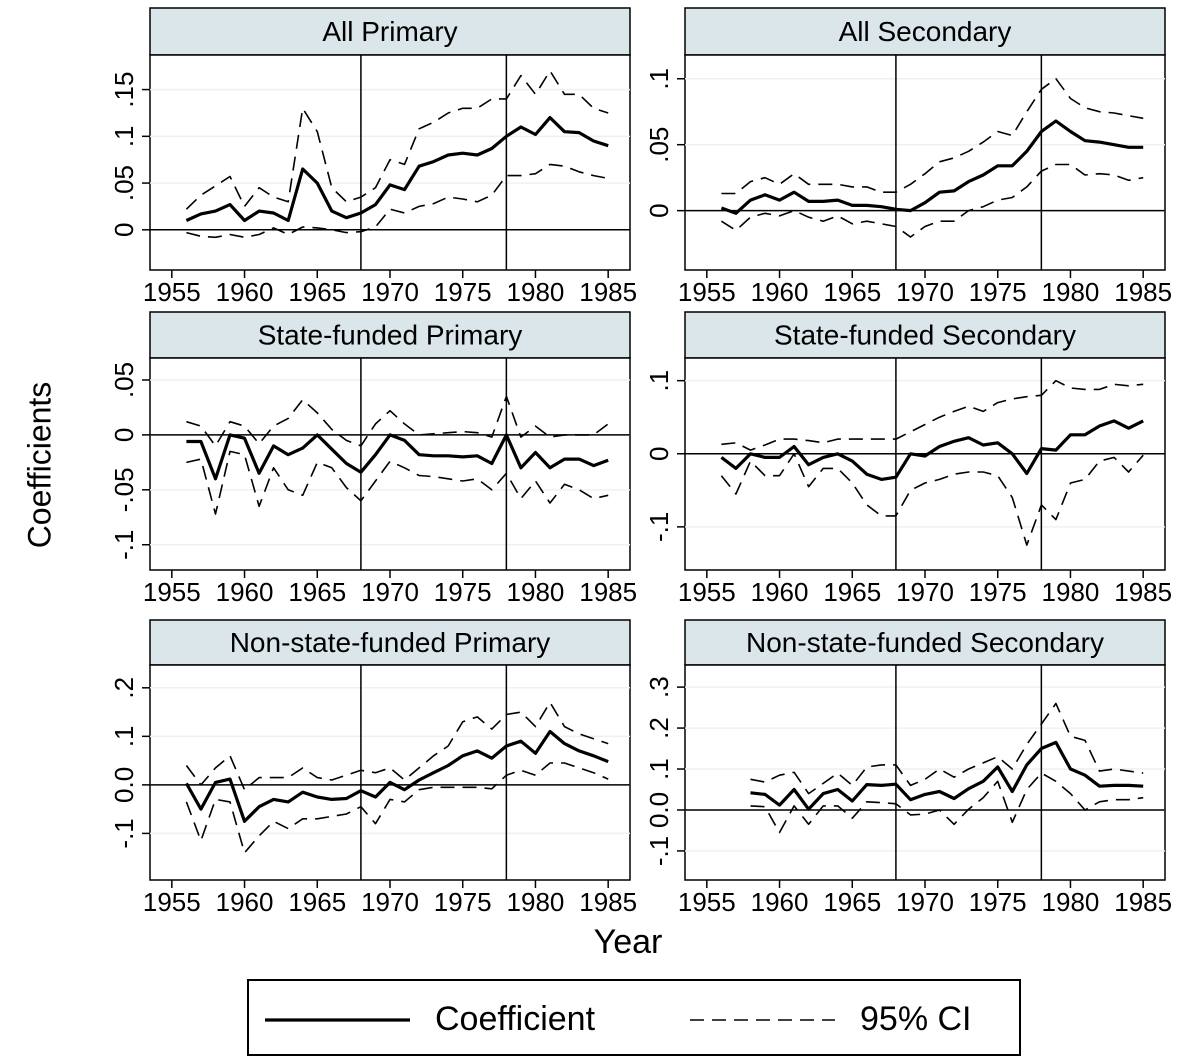 This screenshot has width=1194, height=1057. I want to click on legend-label: 95% CI, so click(916, 1019).